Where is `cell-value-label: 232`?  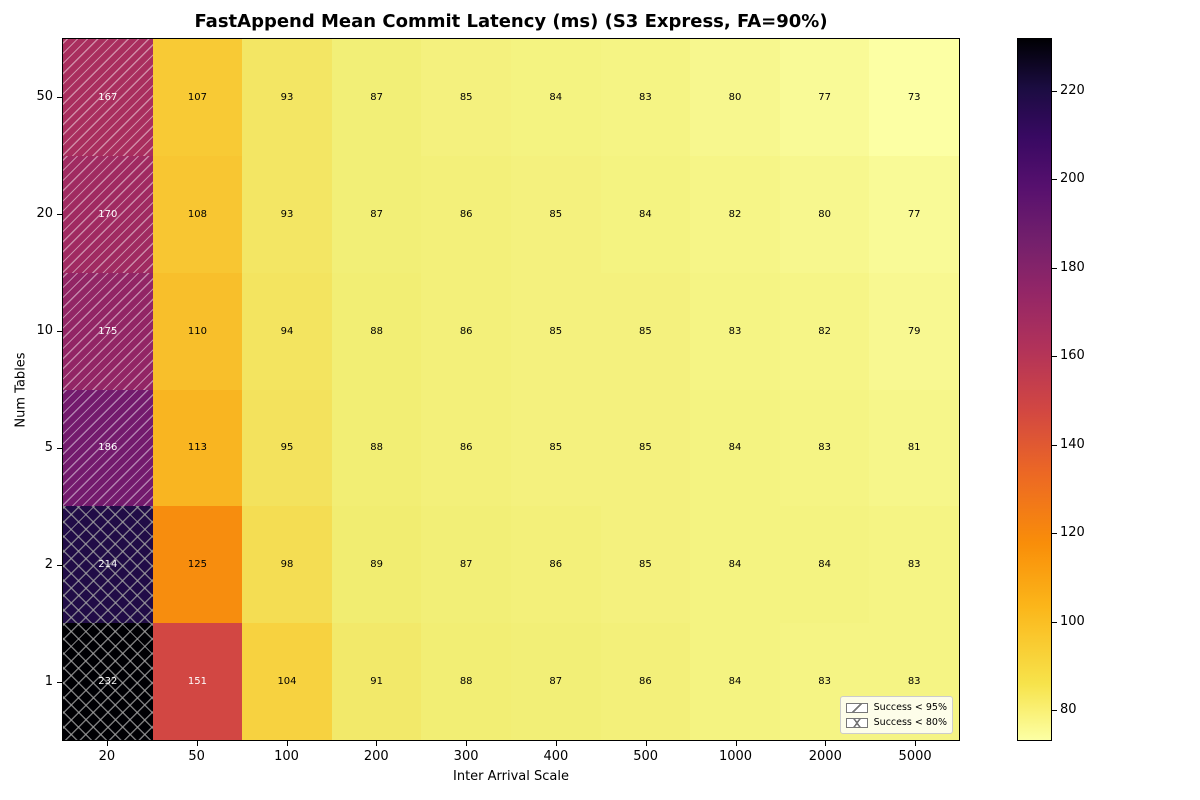 cell-value-label: 232 is located at coordinates (108, 682).